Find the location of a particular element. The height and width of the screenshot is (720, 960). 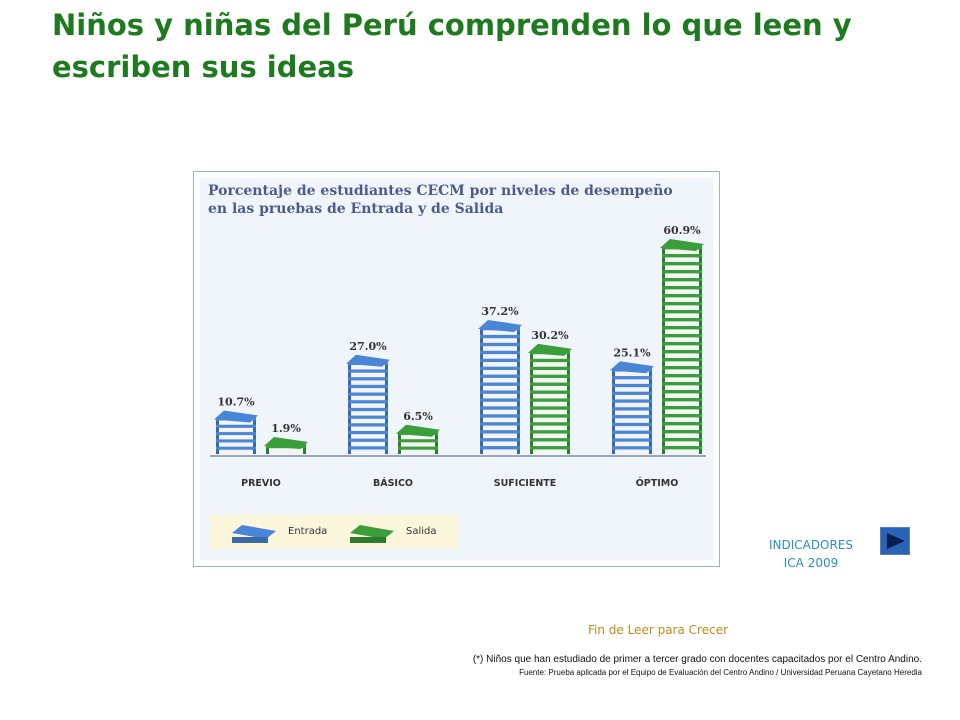

bar-salida-1-cover is located at coordinates (418, 430).